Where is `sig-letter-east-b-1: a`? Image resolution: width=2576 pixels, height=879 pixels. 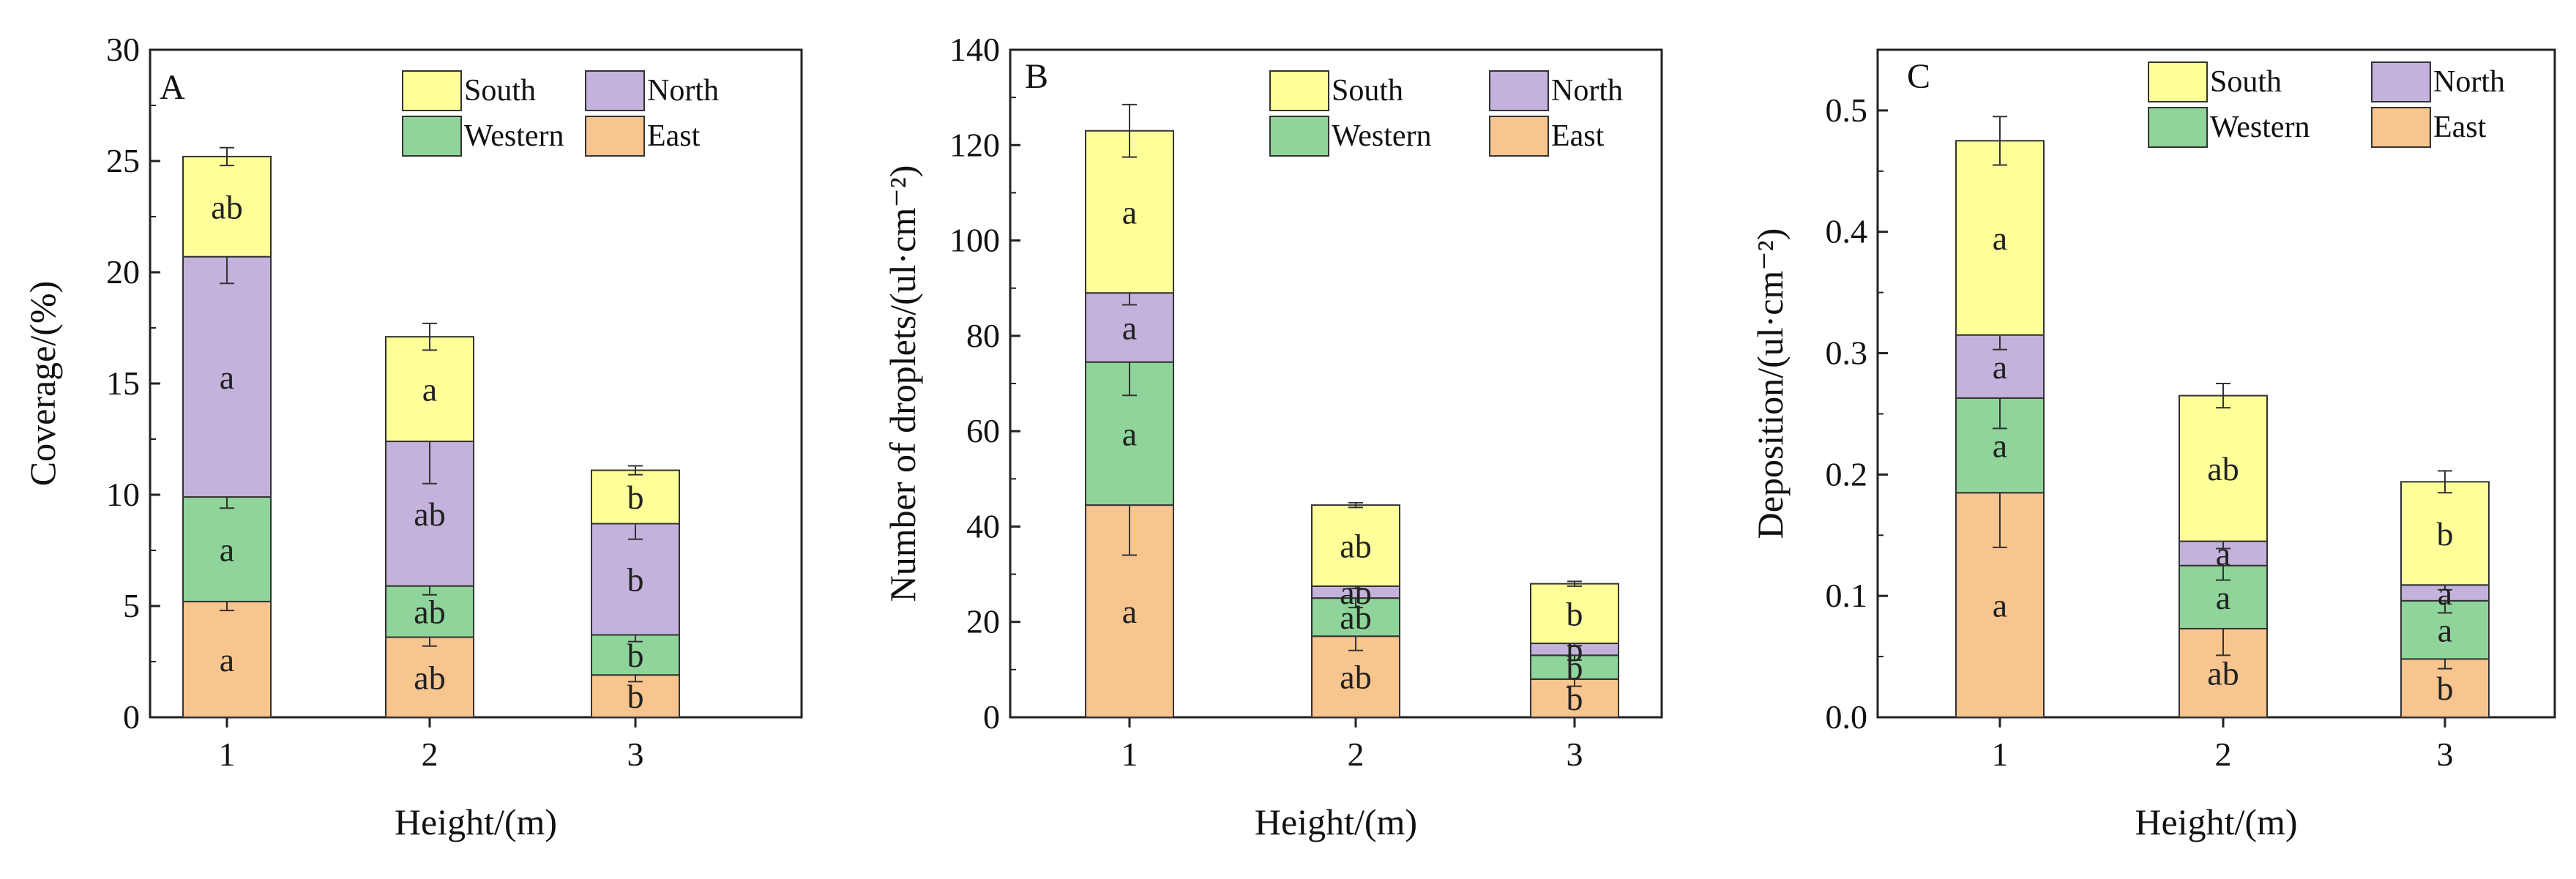
sig-letter-east-b-1: a is located at coordinates (1129, 611).